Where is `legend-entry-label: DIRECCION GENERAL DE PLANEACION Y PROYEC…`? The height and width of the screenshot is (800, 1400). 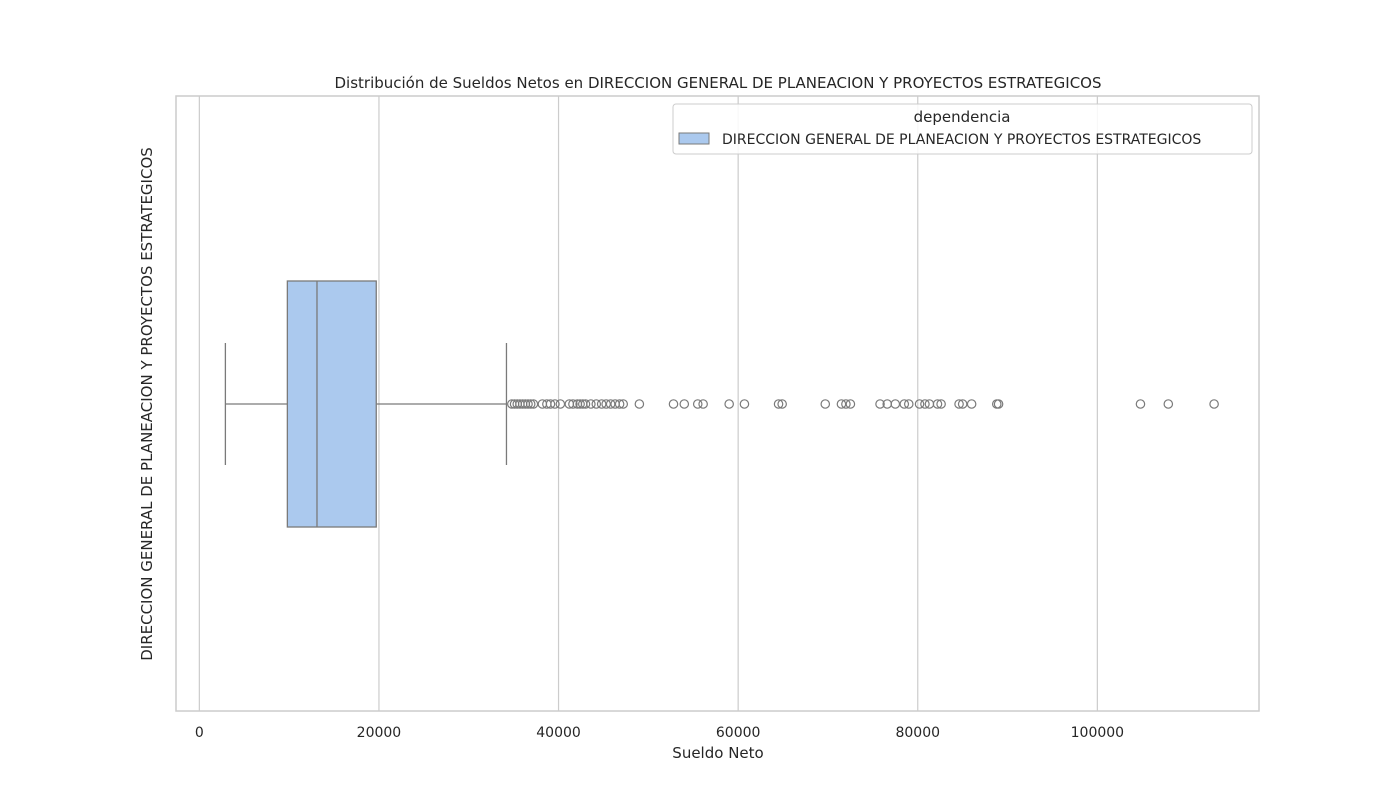
legend-entry-label: DIRECCION GENERAL DE PLANEACION Y PROYEC… is located at coordinates (961, 140).